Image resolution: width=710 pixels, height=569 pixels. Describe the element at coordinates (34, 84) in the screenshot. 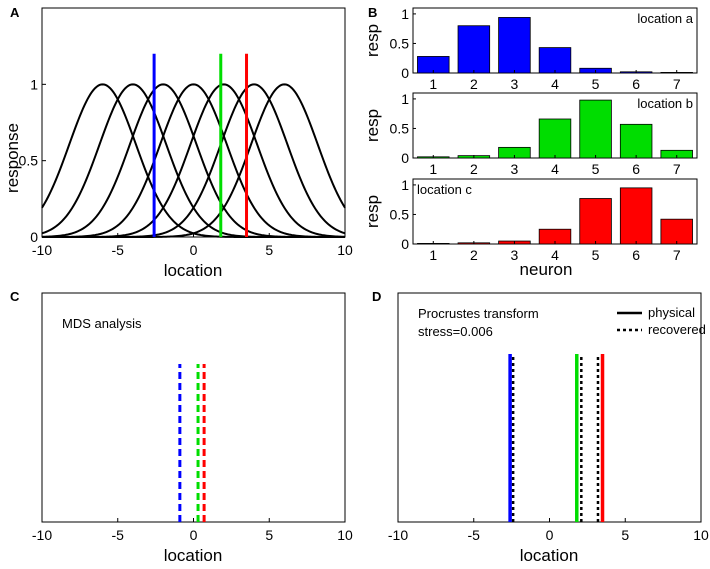

I see `panel-a-ytick-label: 1` at that location.